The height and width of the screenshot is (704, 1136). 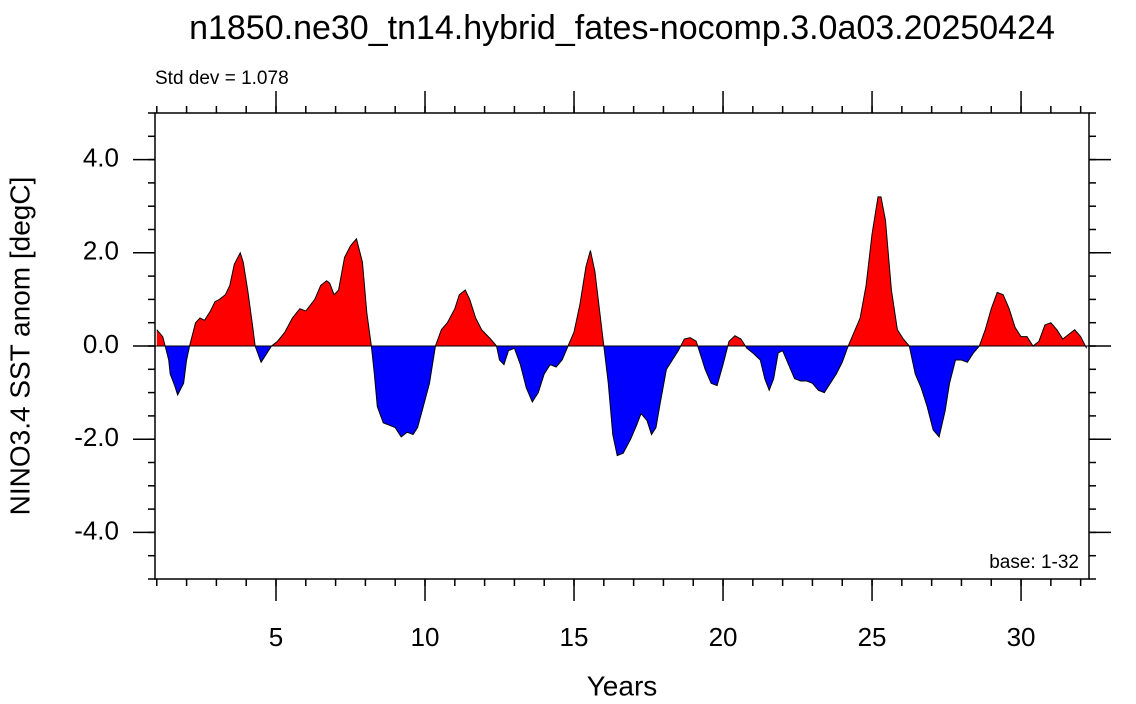 I want to click on annotation: base: 1-32, so click(x=1034, y=562).